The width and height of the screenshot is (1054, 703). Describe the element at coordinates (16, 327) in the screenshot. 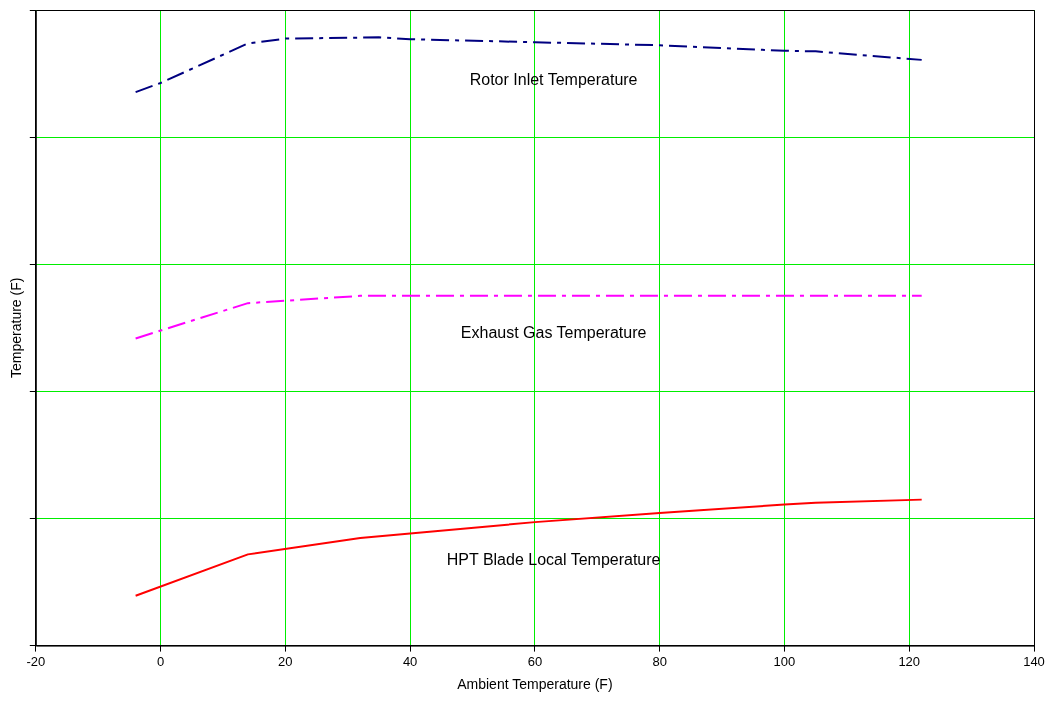

I see `y-axis-title: Temperature (F)` at that location.